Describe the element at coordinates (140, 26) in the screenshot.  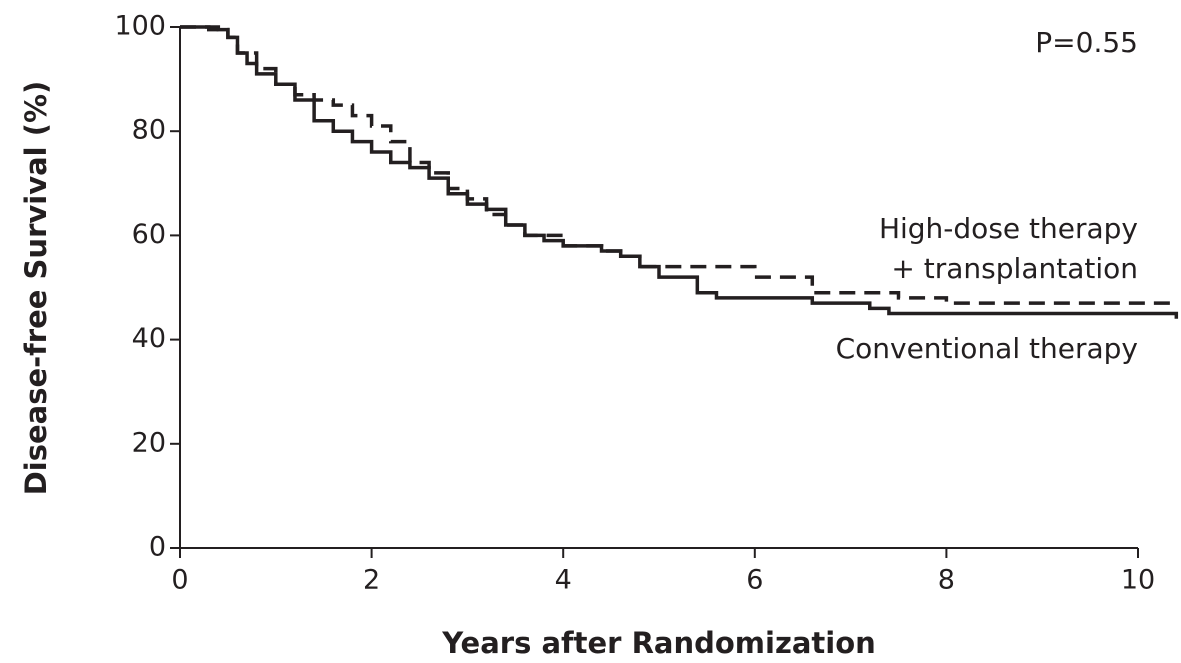
I see `y-tick-label: 100` at that location.